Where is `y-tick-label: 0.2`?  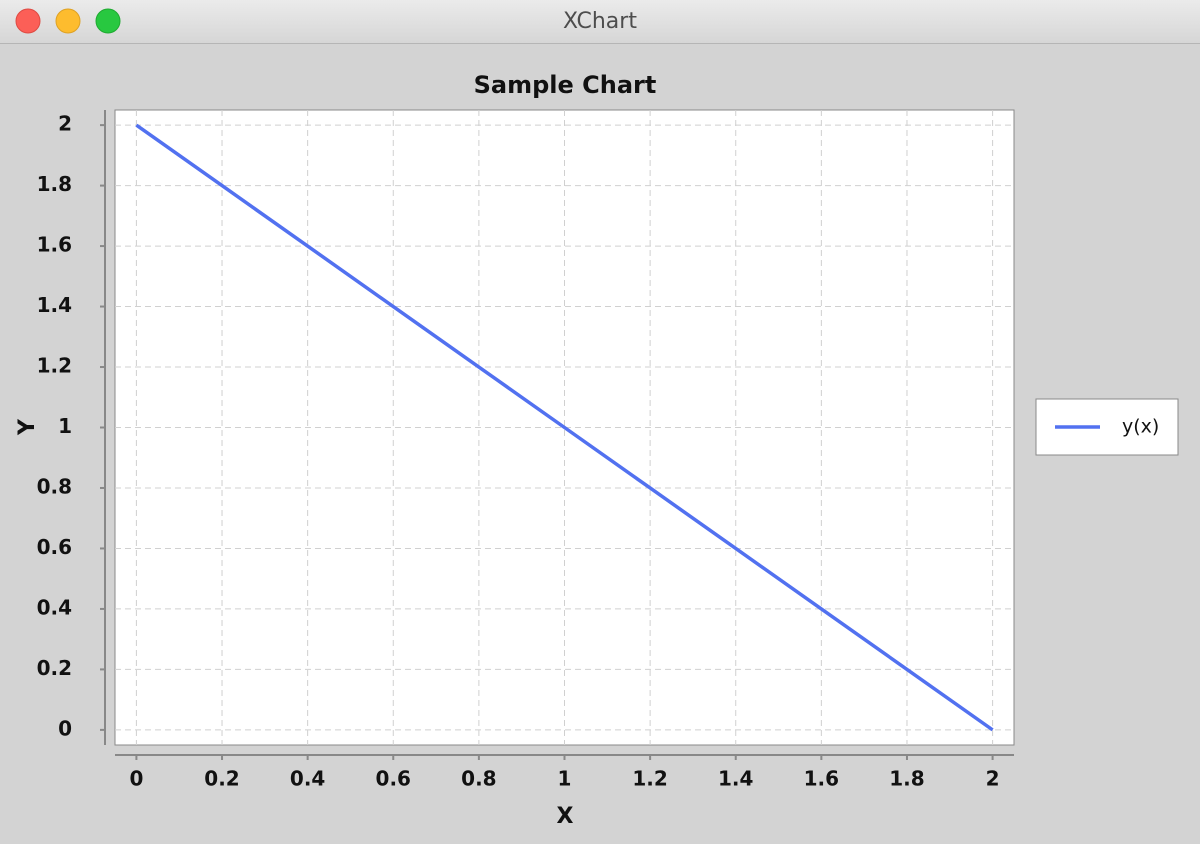
y-tick-label: 0.2 is located at coordinates (54, 668).